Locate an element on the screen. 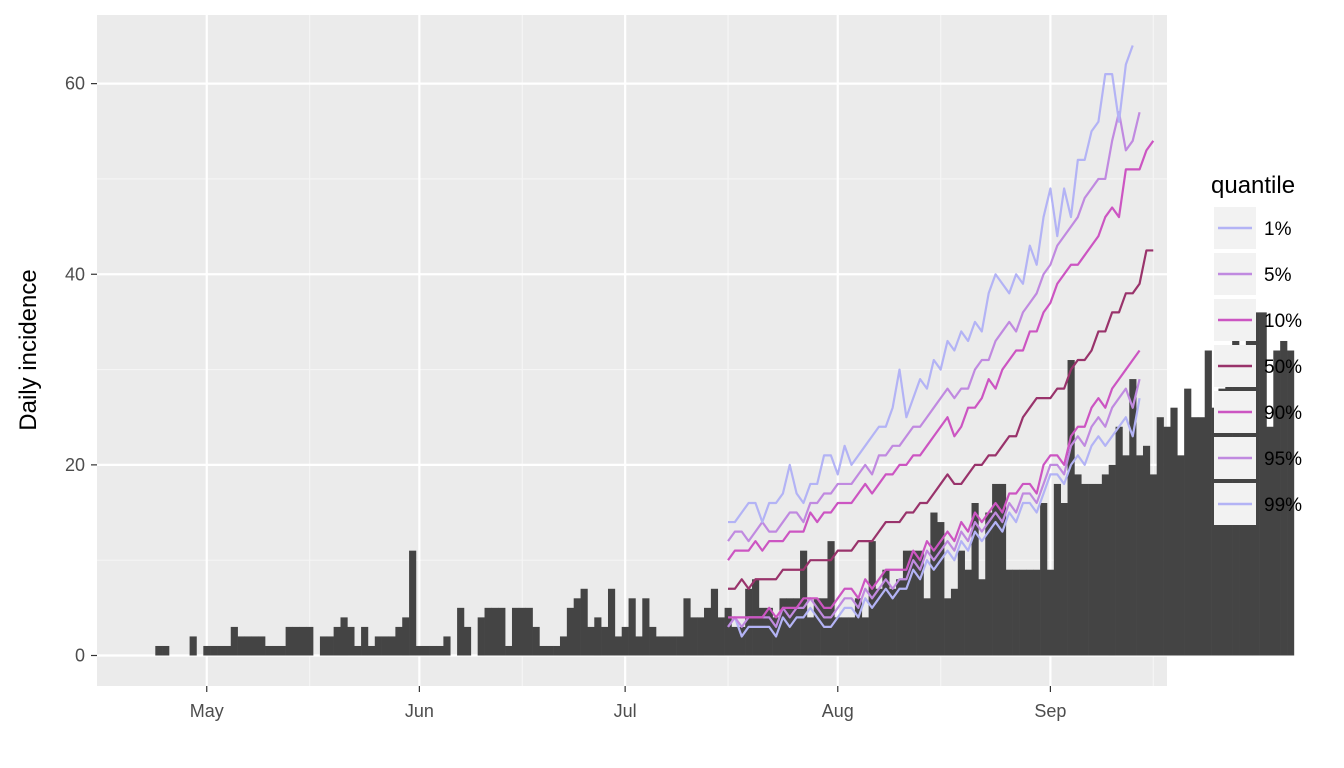 The image size is (1344, 768). legend-label: 95% is located at coordinates (1283, 459).